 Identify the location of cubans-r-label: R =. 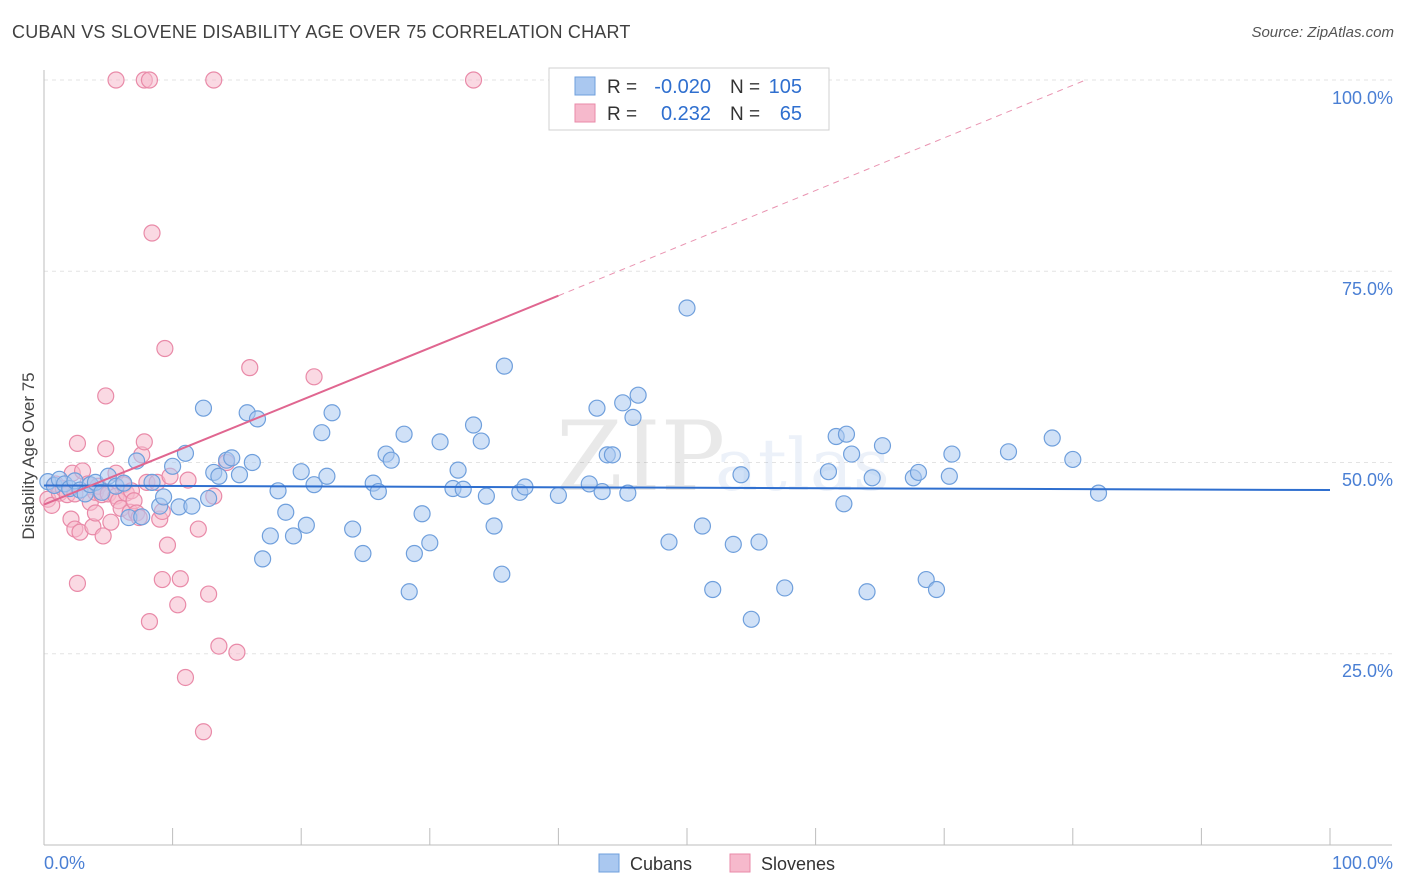
(622, 87).